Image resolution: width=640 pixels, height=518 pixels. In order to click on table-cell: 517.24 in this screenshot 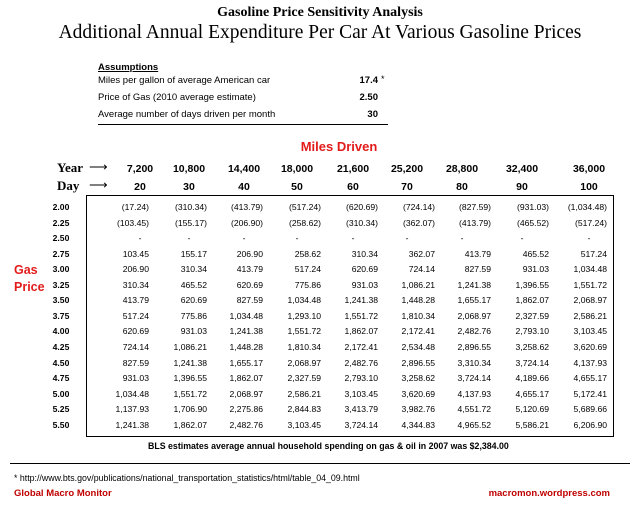, I will do `click(135, 315)`.